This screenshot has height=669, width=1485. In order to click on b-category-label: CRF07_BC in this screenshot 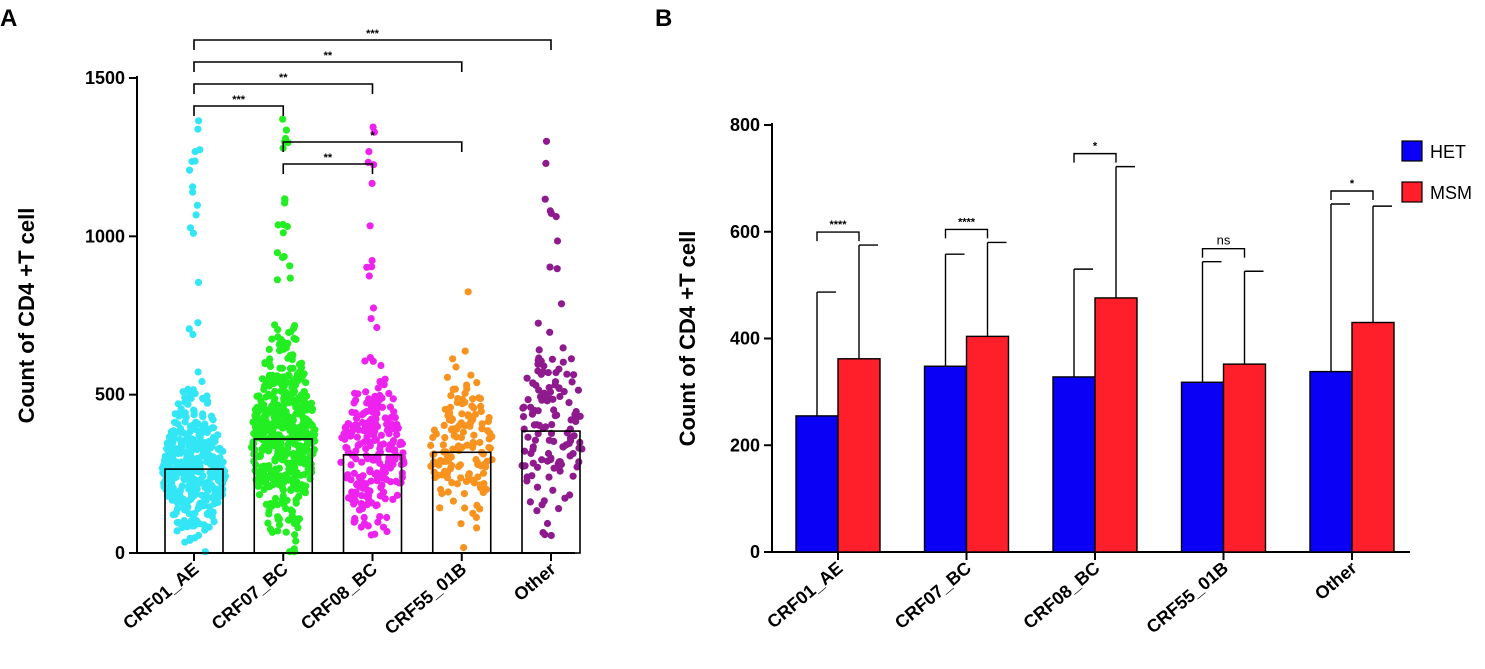, I will do `click(933, 595)`.